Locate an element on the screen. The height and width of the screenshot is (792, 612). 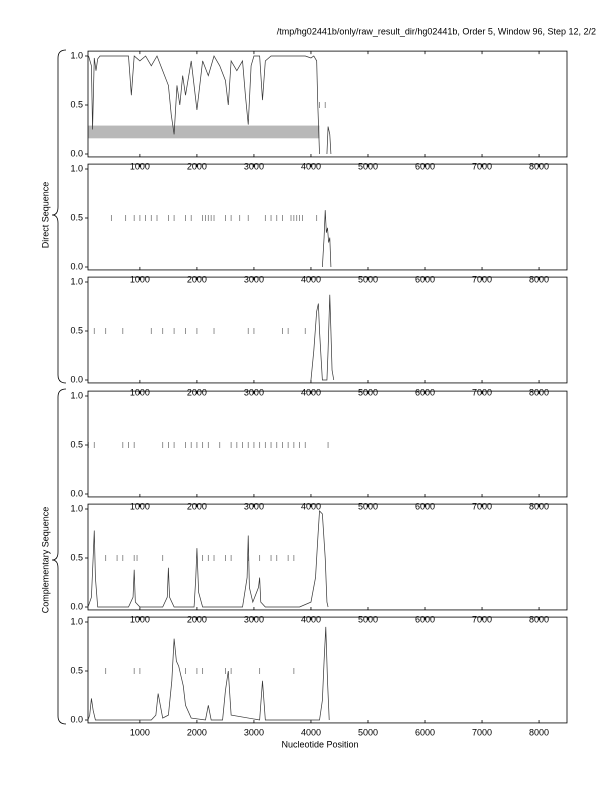
x-tick-label: 2000 is located at coordinates (197, 732).